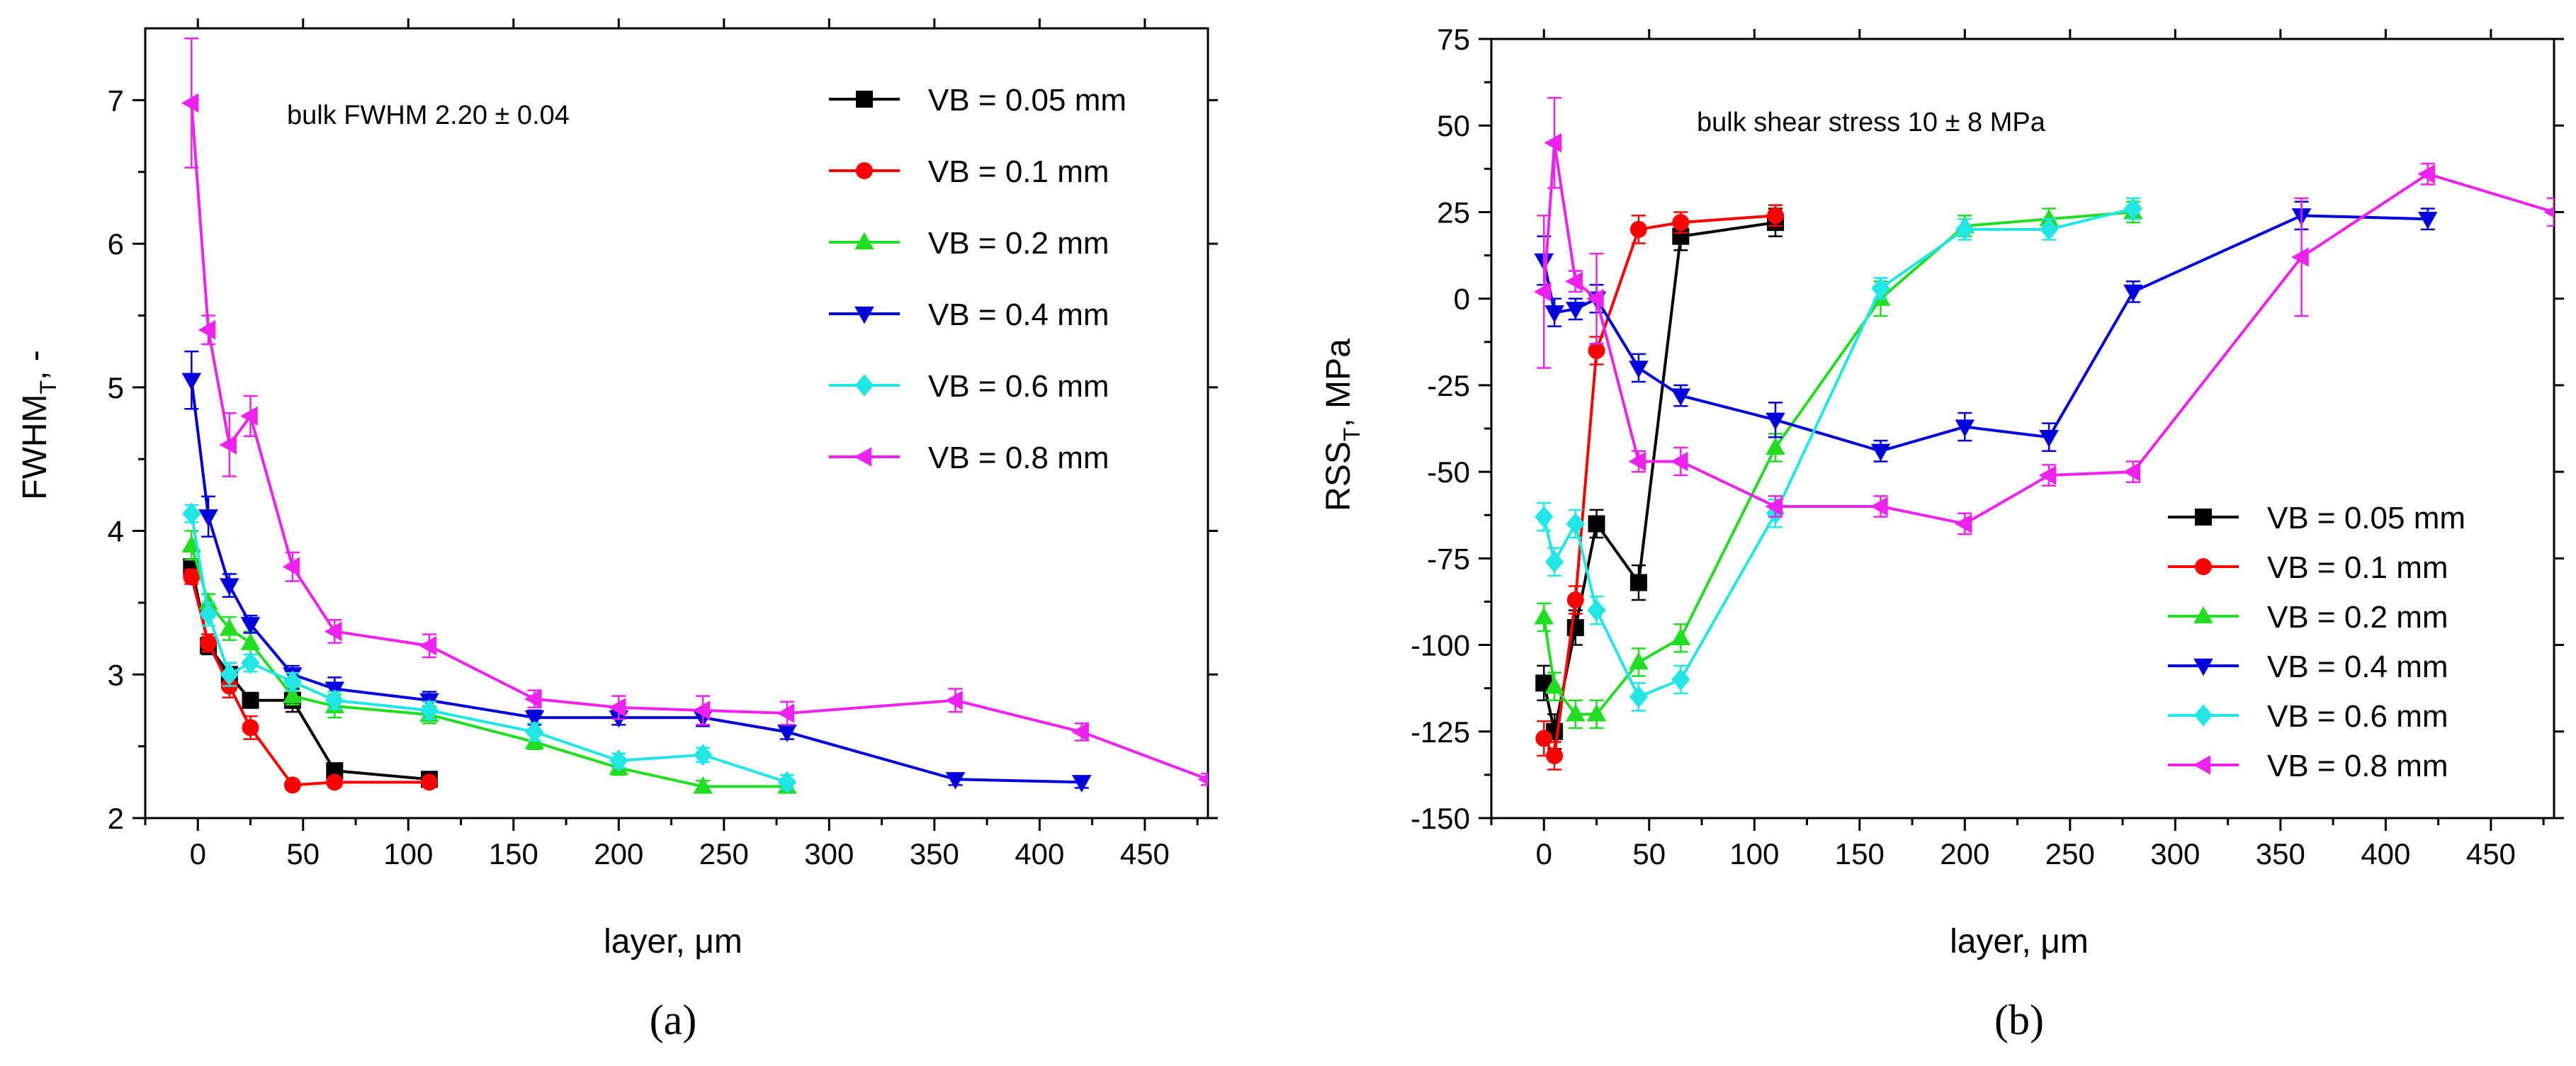 Image resolution: width=2576 pixels, height=1066 pixels. I want to click on y-tick-label: 75, so click(1453, 39).